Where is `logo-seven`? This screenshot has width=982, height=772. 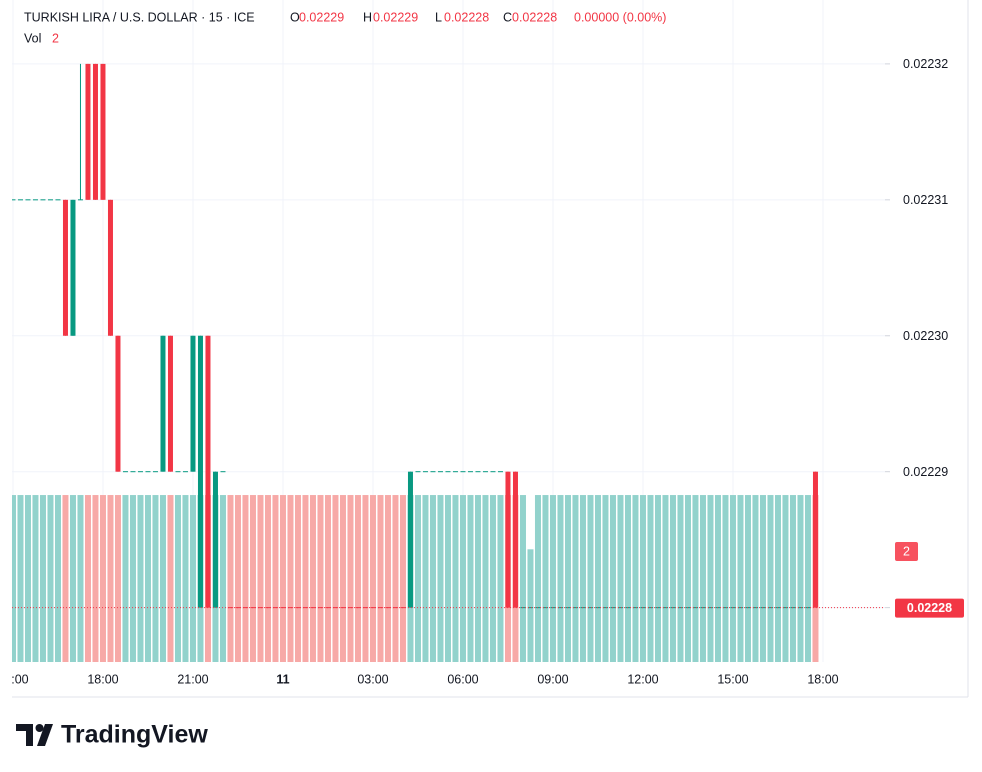
logo-seven is located at coordinates (24, 735).